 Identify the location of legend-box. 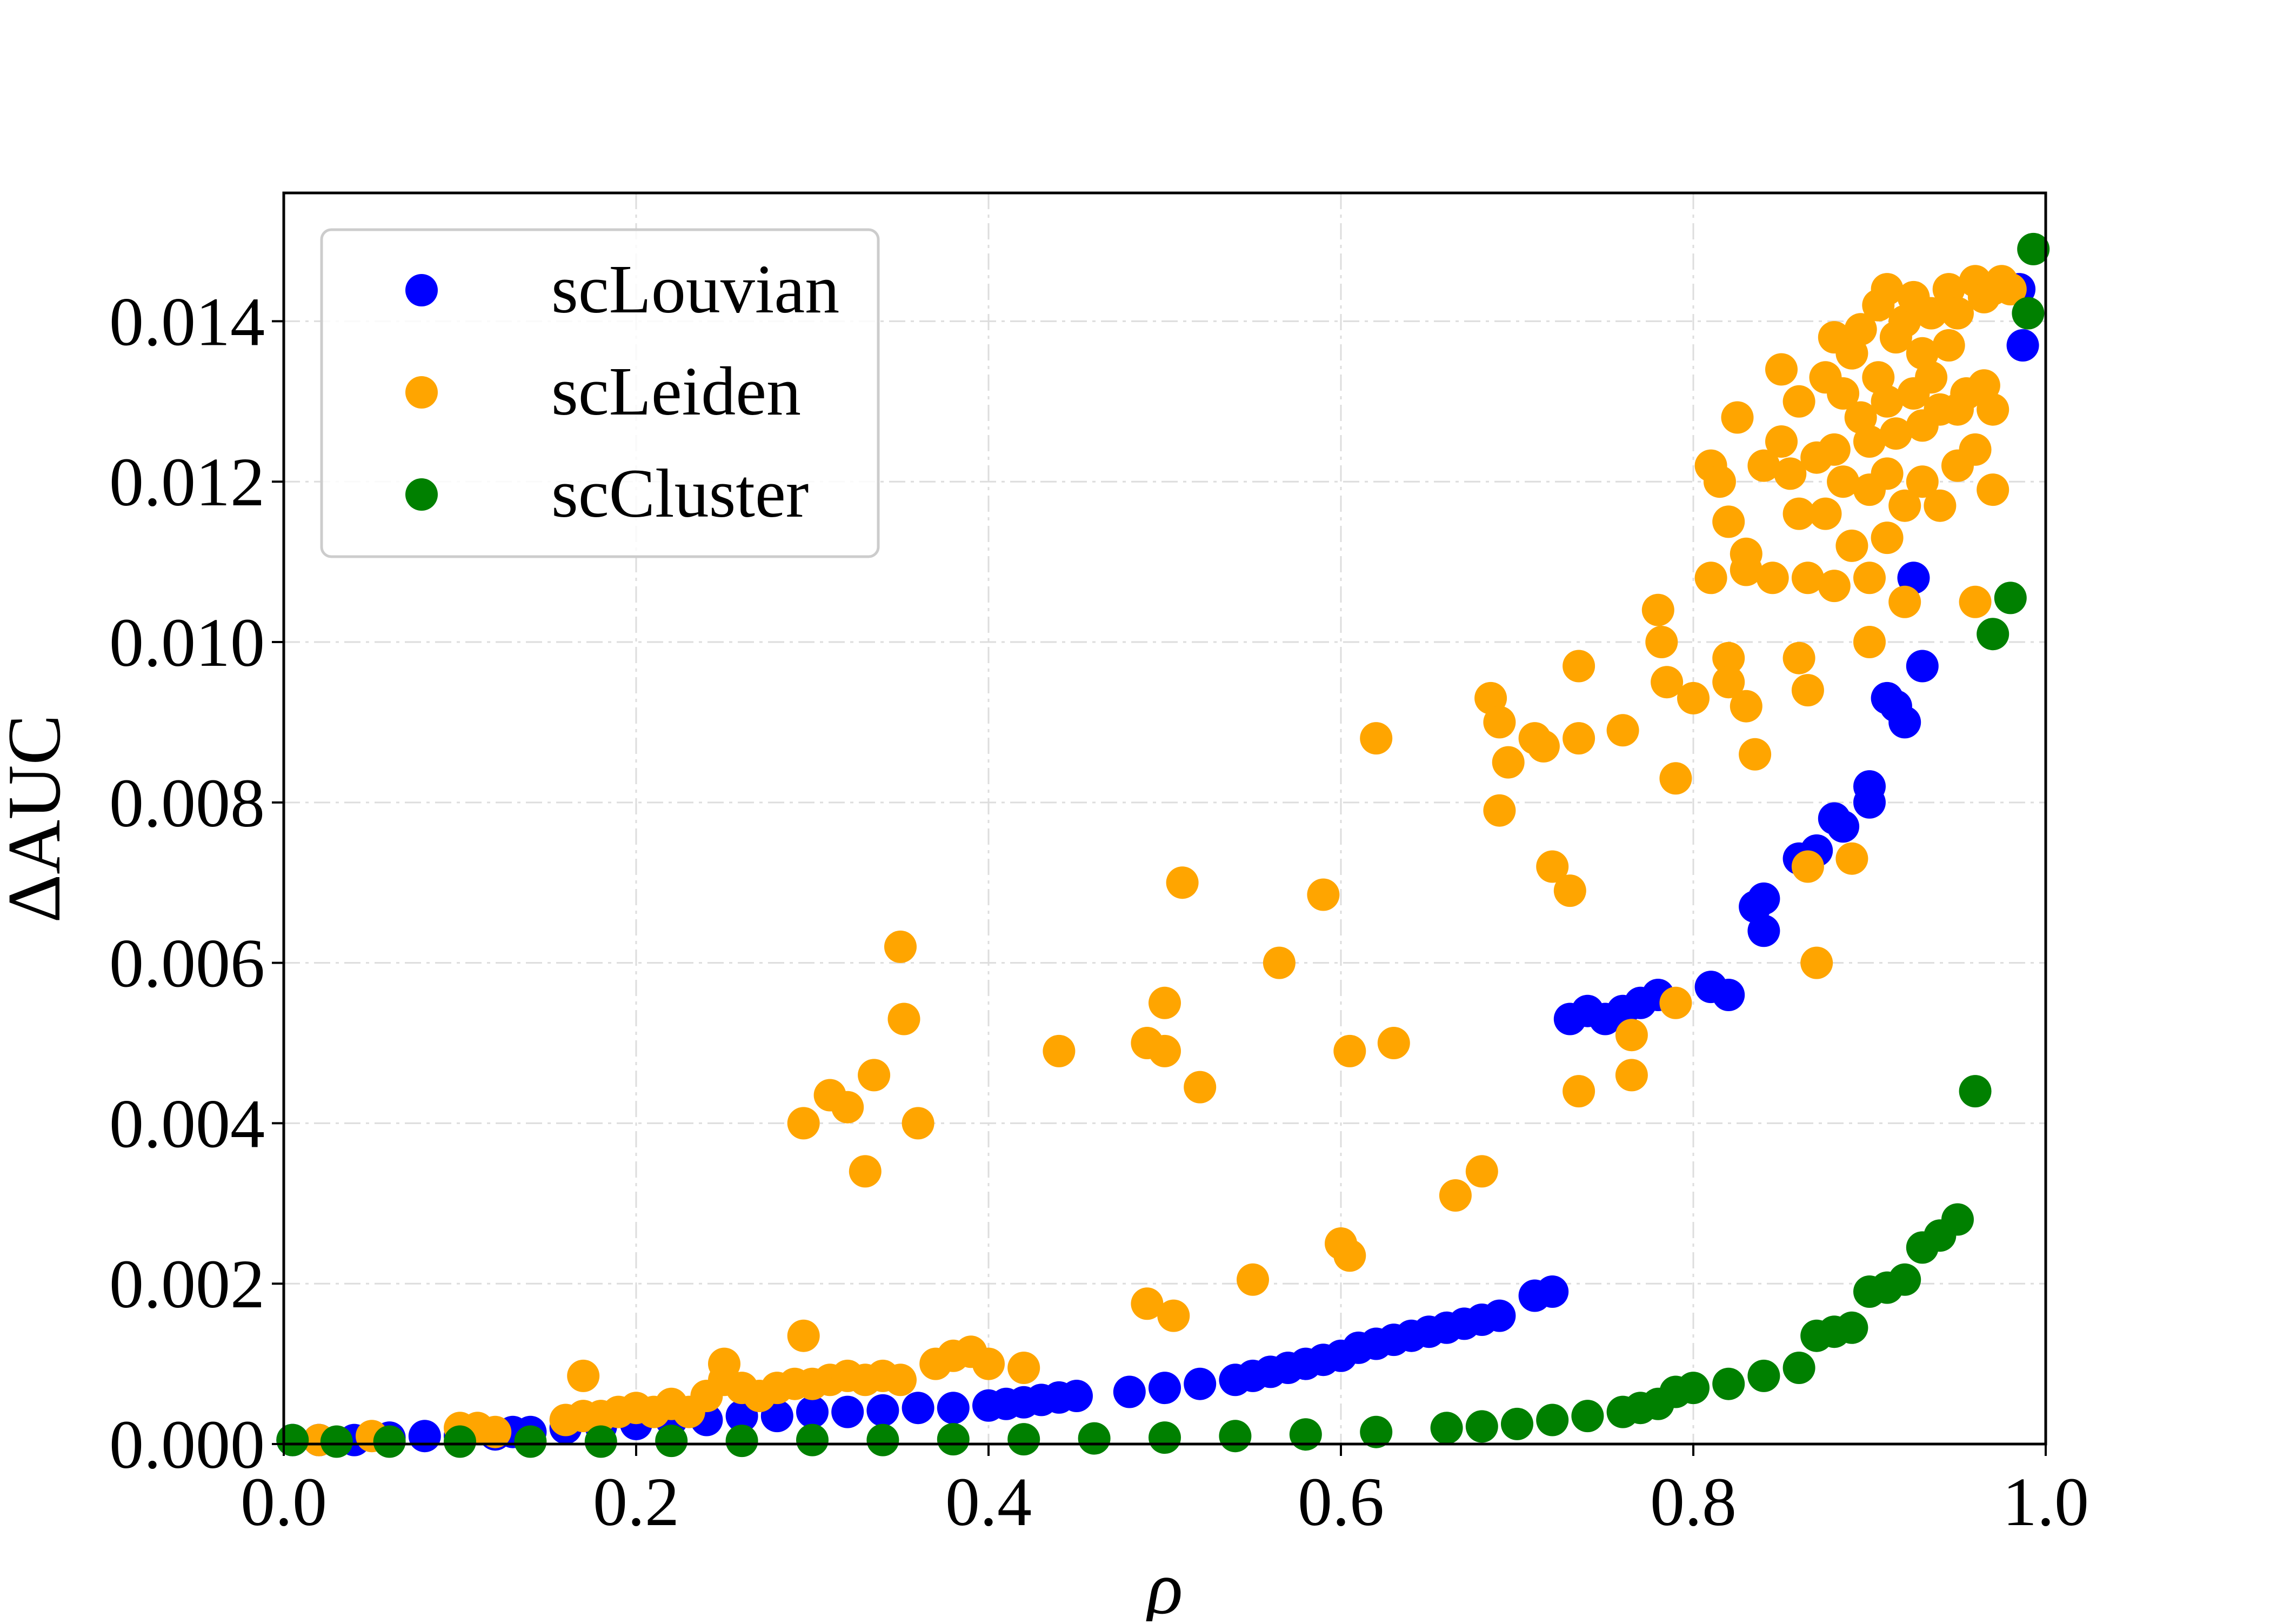
(600, 393).